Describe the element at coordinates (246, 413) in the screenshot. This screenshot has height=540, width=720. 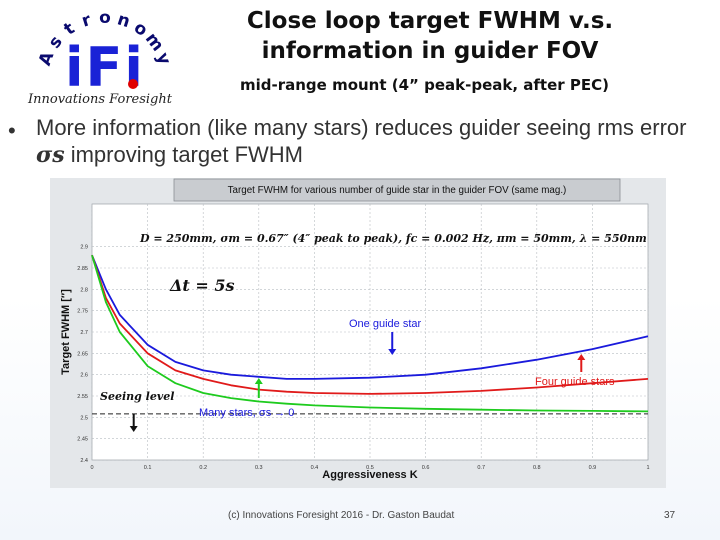
I see `many-stars-label: Many stars, σs → 0` at that location.